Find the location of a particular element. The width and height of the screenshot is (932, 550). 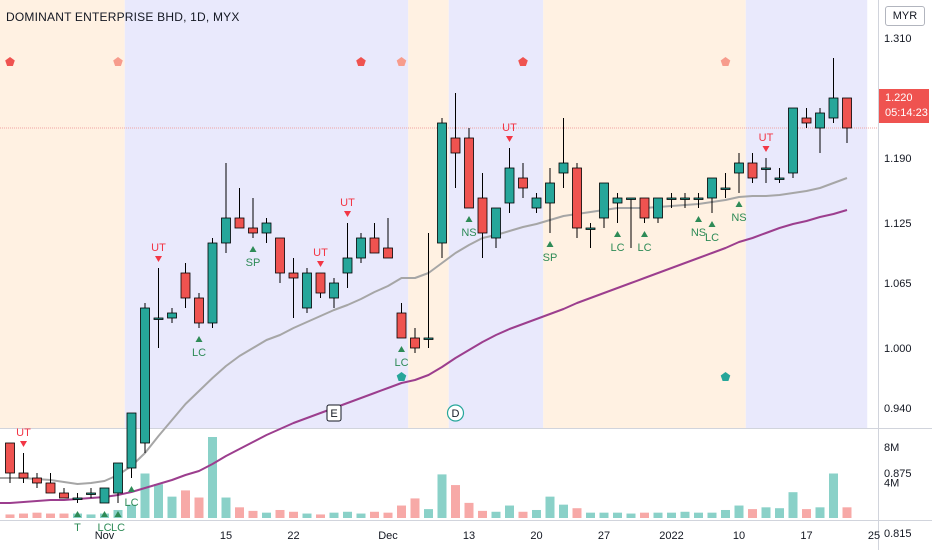

signal-label-down-2: LC is located at coordinates (118, 528).